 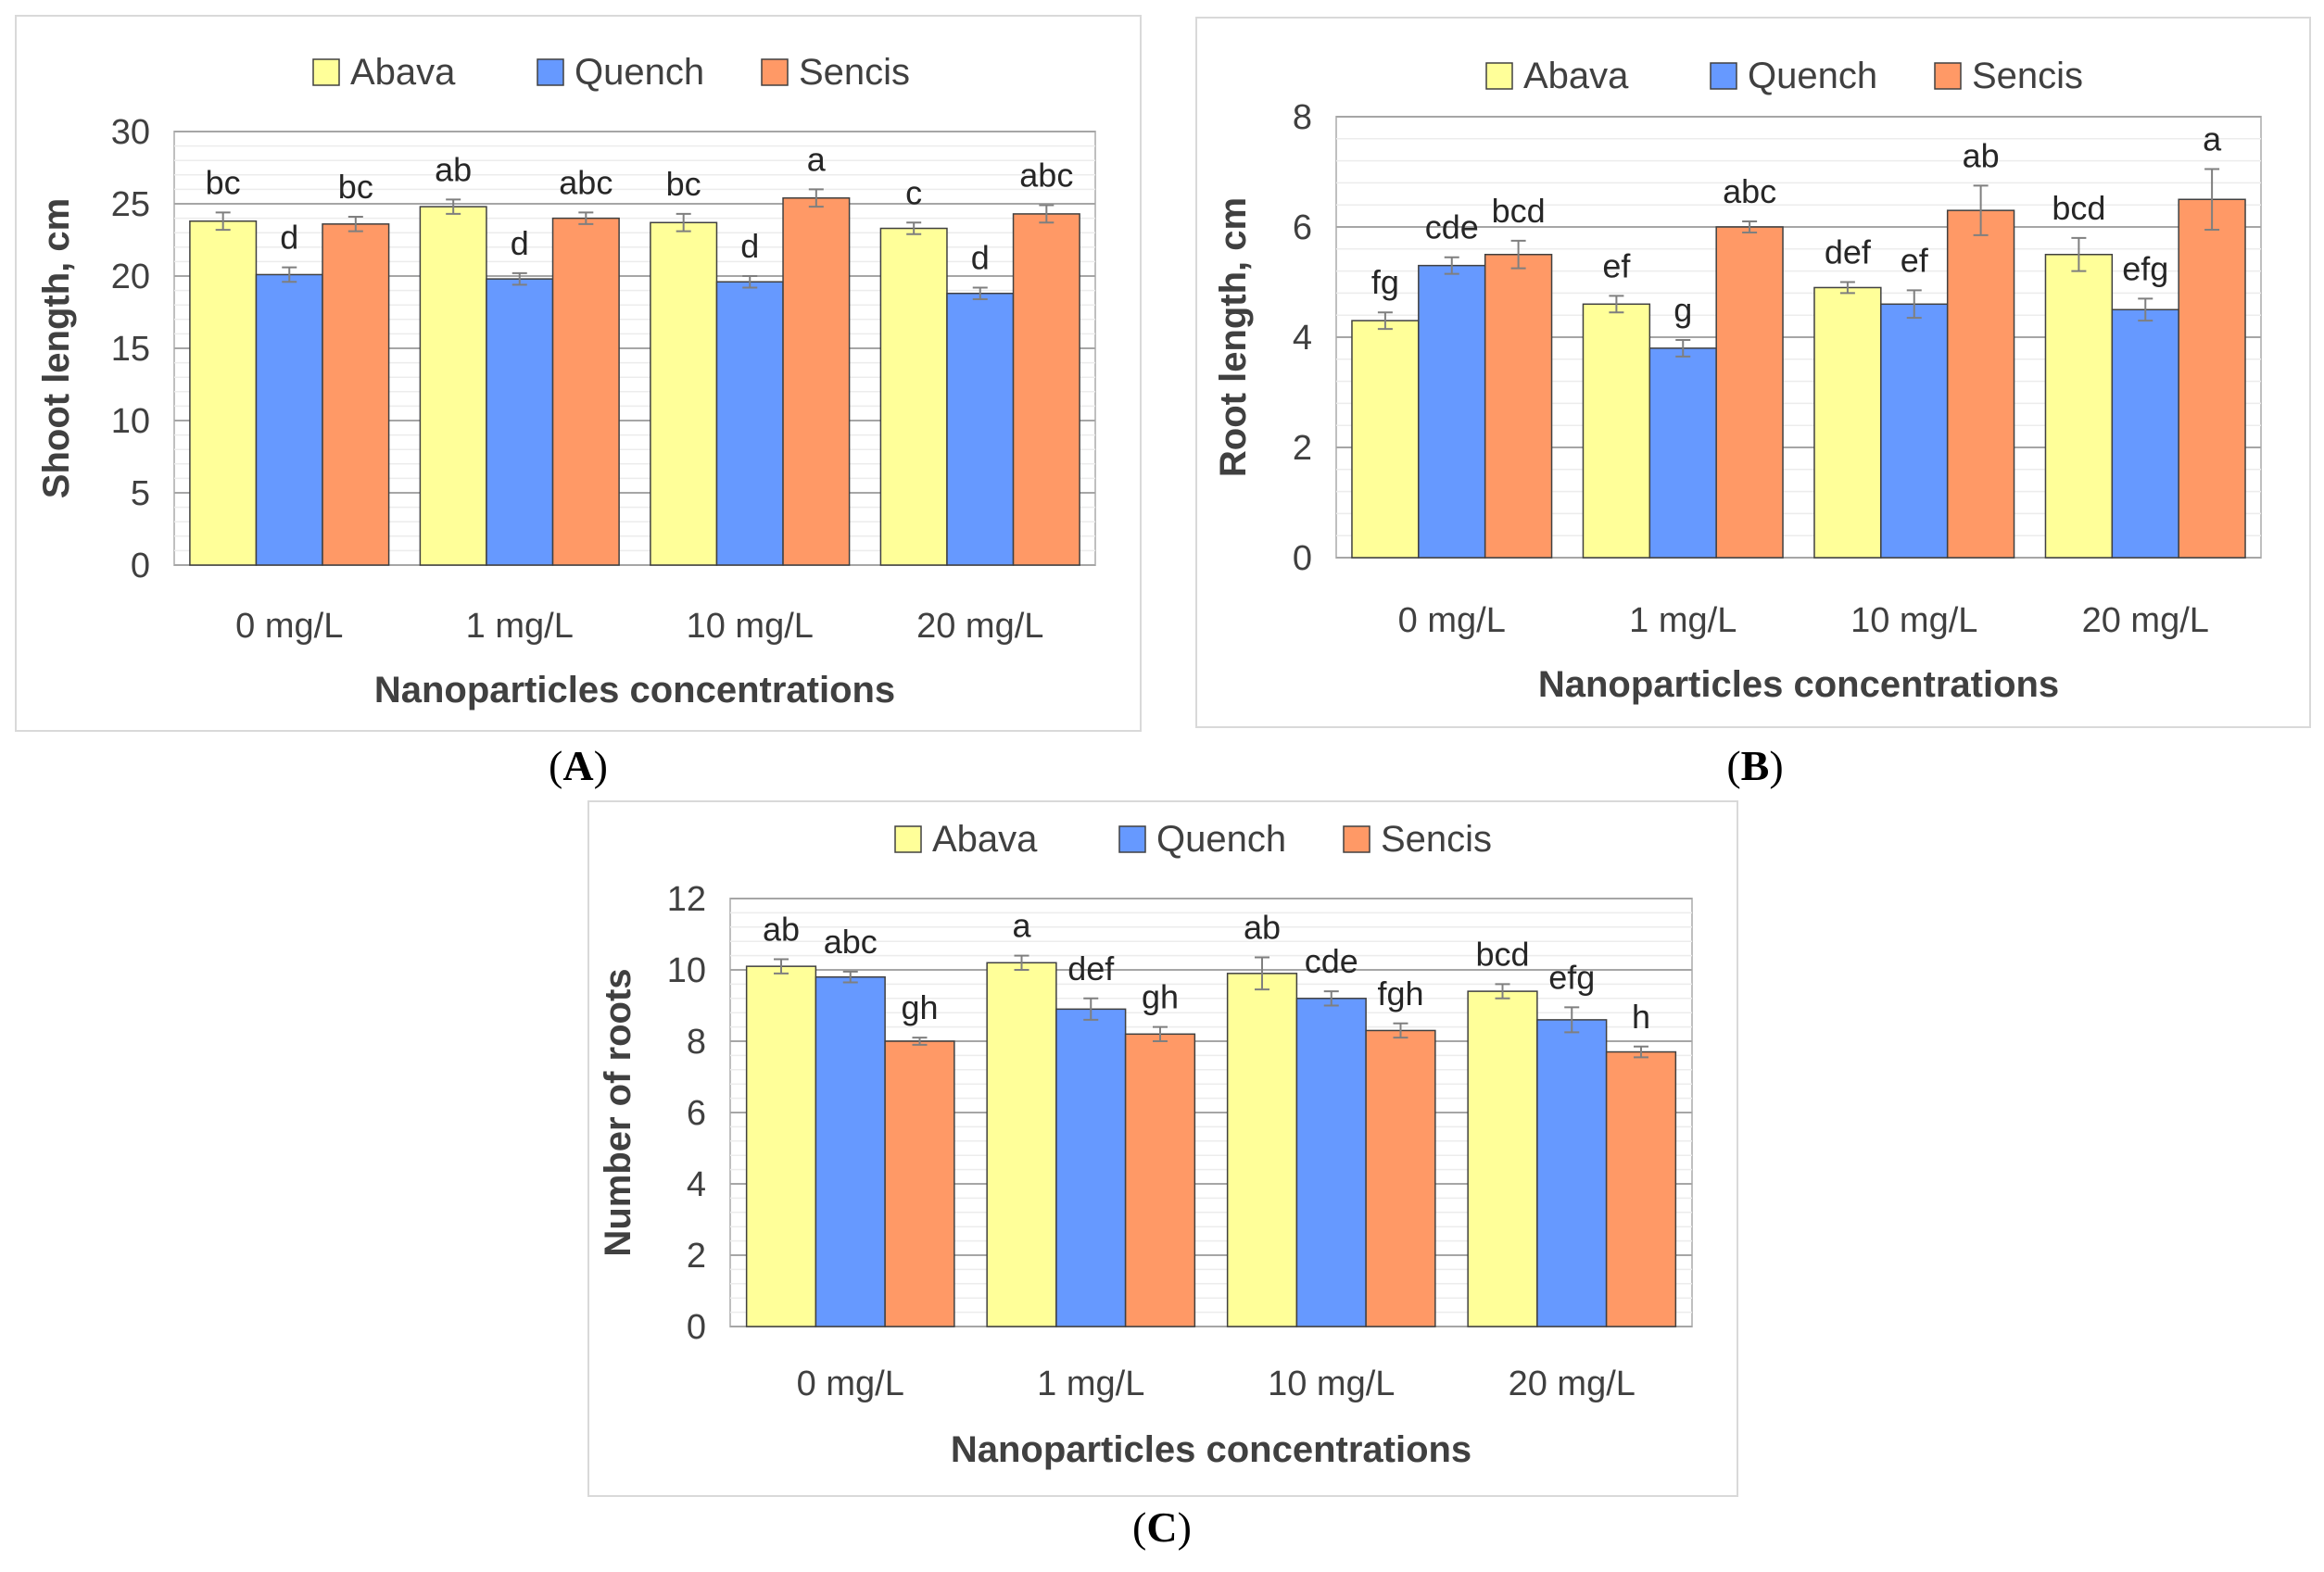 I want to click on significance-letter: gh, so click(x=1160, y=997).